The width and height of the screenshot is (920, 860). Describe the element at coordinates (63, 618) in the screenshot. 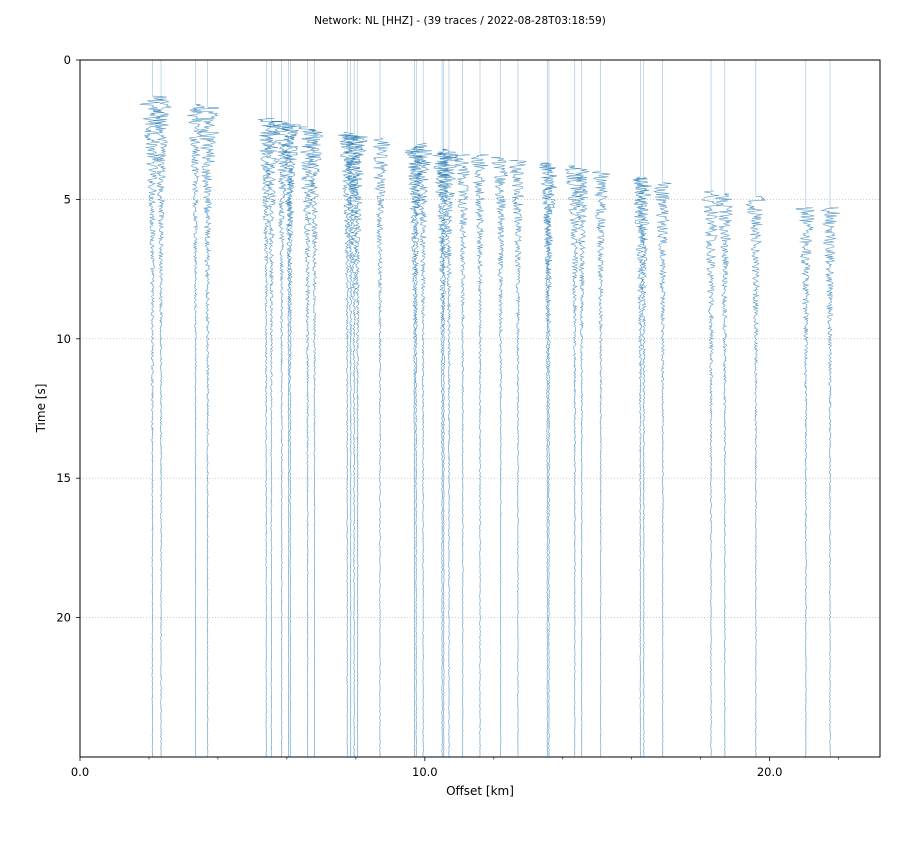

I see `y-tick-label: 20` at that location.